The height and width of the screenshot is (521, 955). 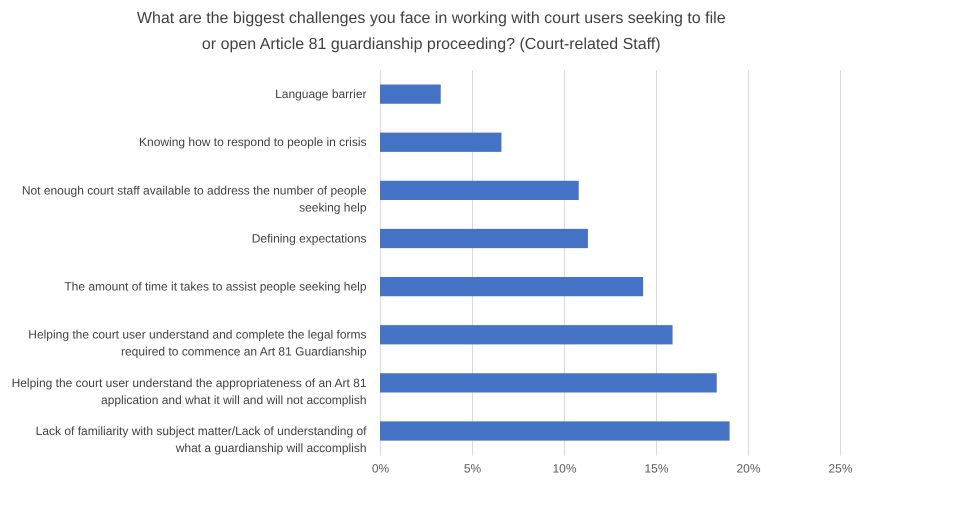 I want to click on y-tick-label: Helping the court user understand the appropriateness of an Art 81 application and what it will and will not accomplish, so click(x=189, y=391).